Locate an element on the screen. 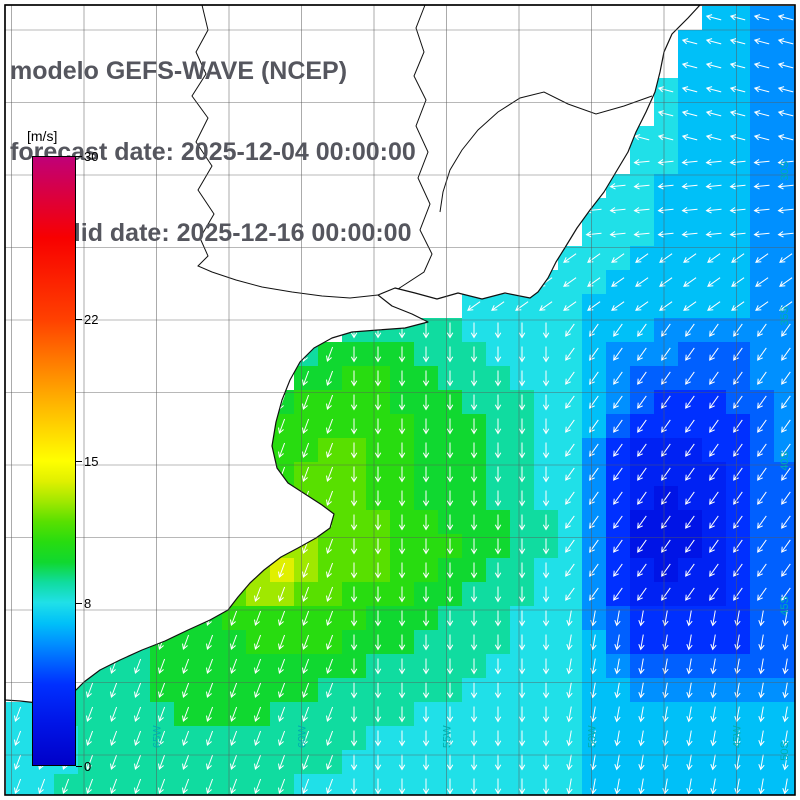 The image size is (800, 800). latitude-labels: 30S 35S 40S 45S 50S is located at coordinates (785, 461).